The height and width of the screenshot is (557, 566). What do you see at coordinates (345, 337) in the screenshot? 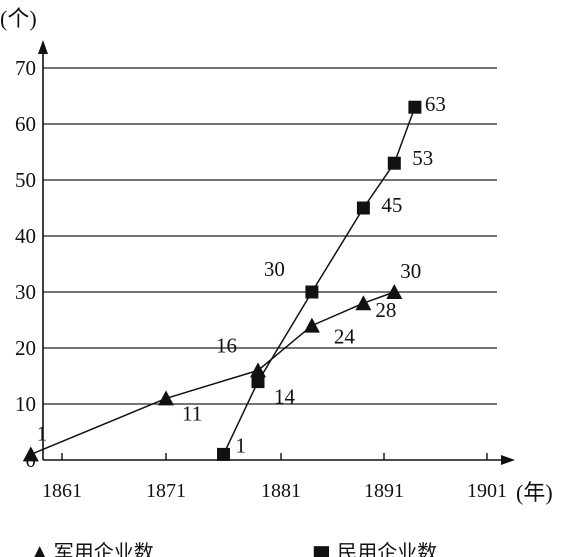
I see `series-0-data-label-3: 24` at bounding box center [345, 337].